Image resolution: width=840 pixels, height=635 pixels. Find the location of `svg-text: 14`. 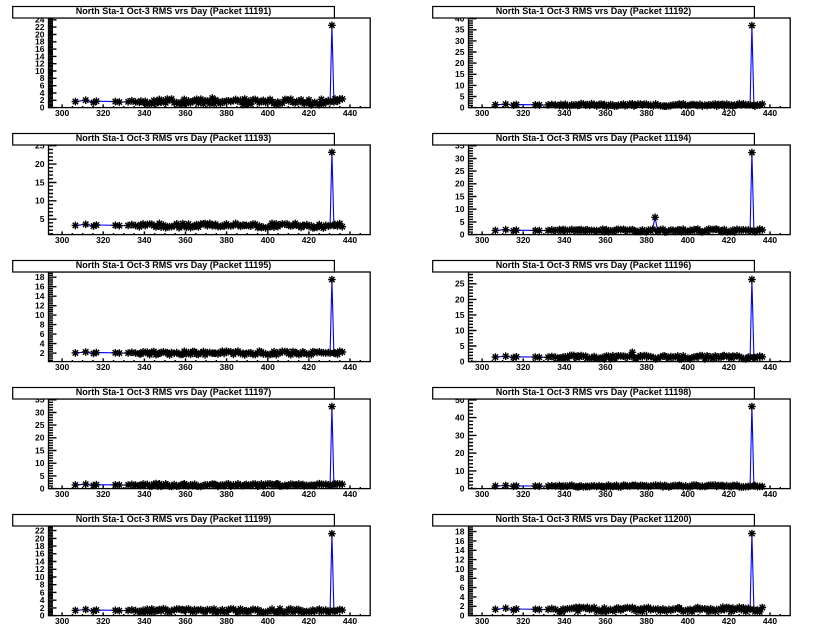

svg-text: 14 is located at coordinates (460, 550).